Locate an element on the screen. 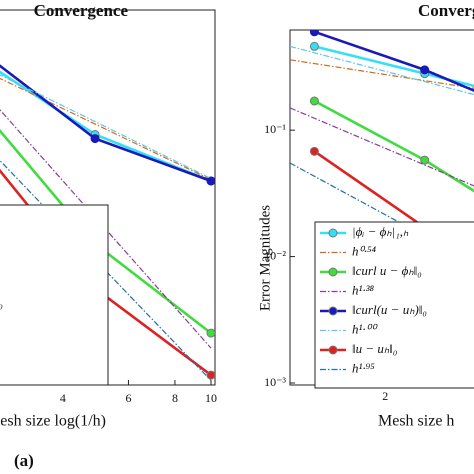  legend-label: h¹·³⁸ is located at coordinates (363, 289).